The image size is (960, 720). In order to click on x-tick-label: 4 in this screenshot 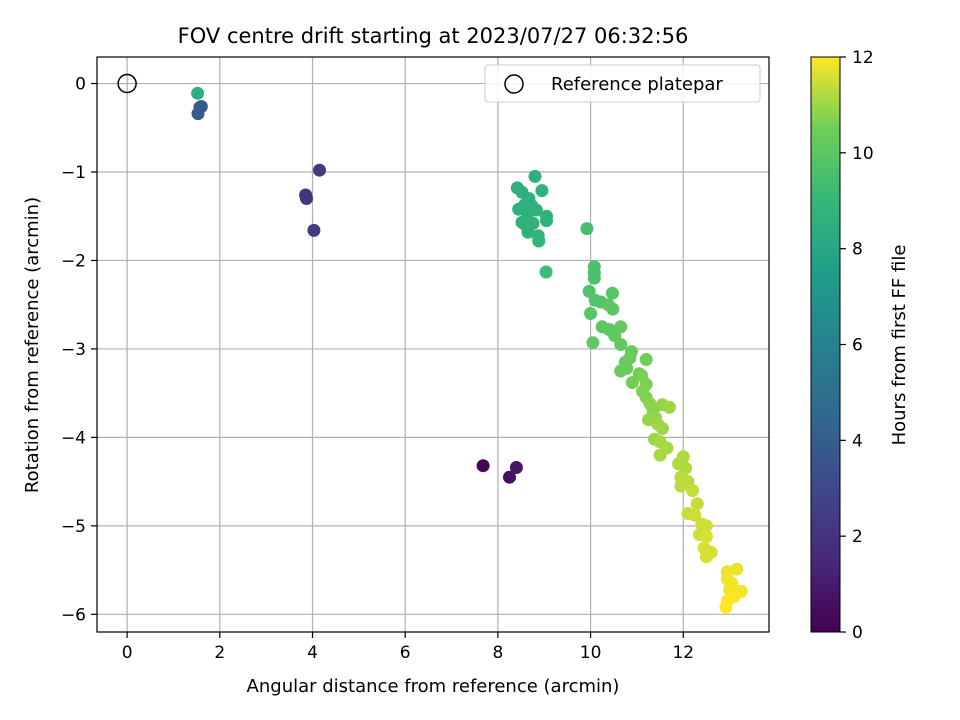, I will do `click(312, 653)`.